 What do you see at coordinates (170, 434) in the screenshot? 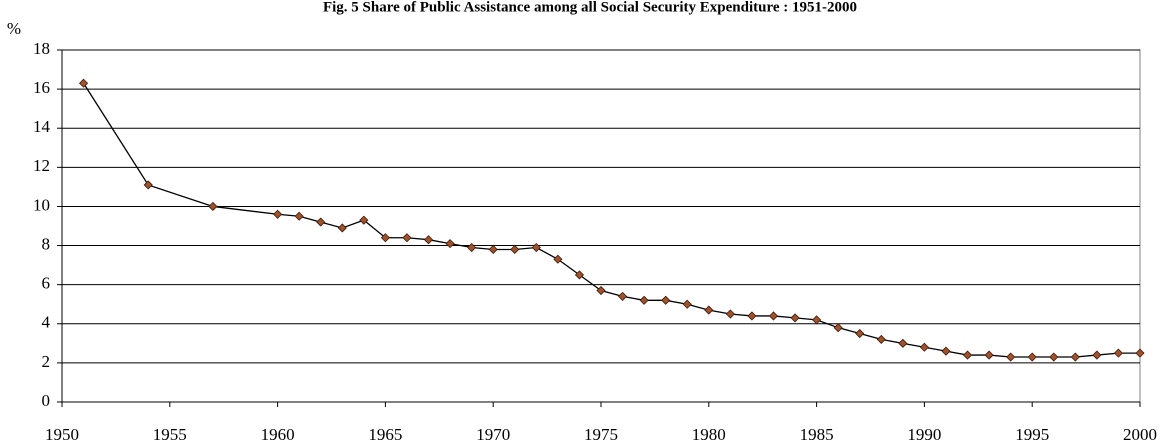
I see `x-tick-label: 1955` at bounding box center [170, 434].